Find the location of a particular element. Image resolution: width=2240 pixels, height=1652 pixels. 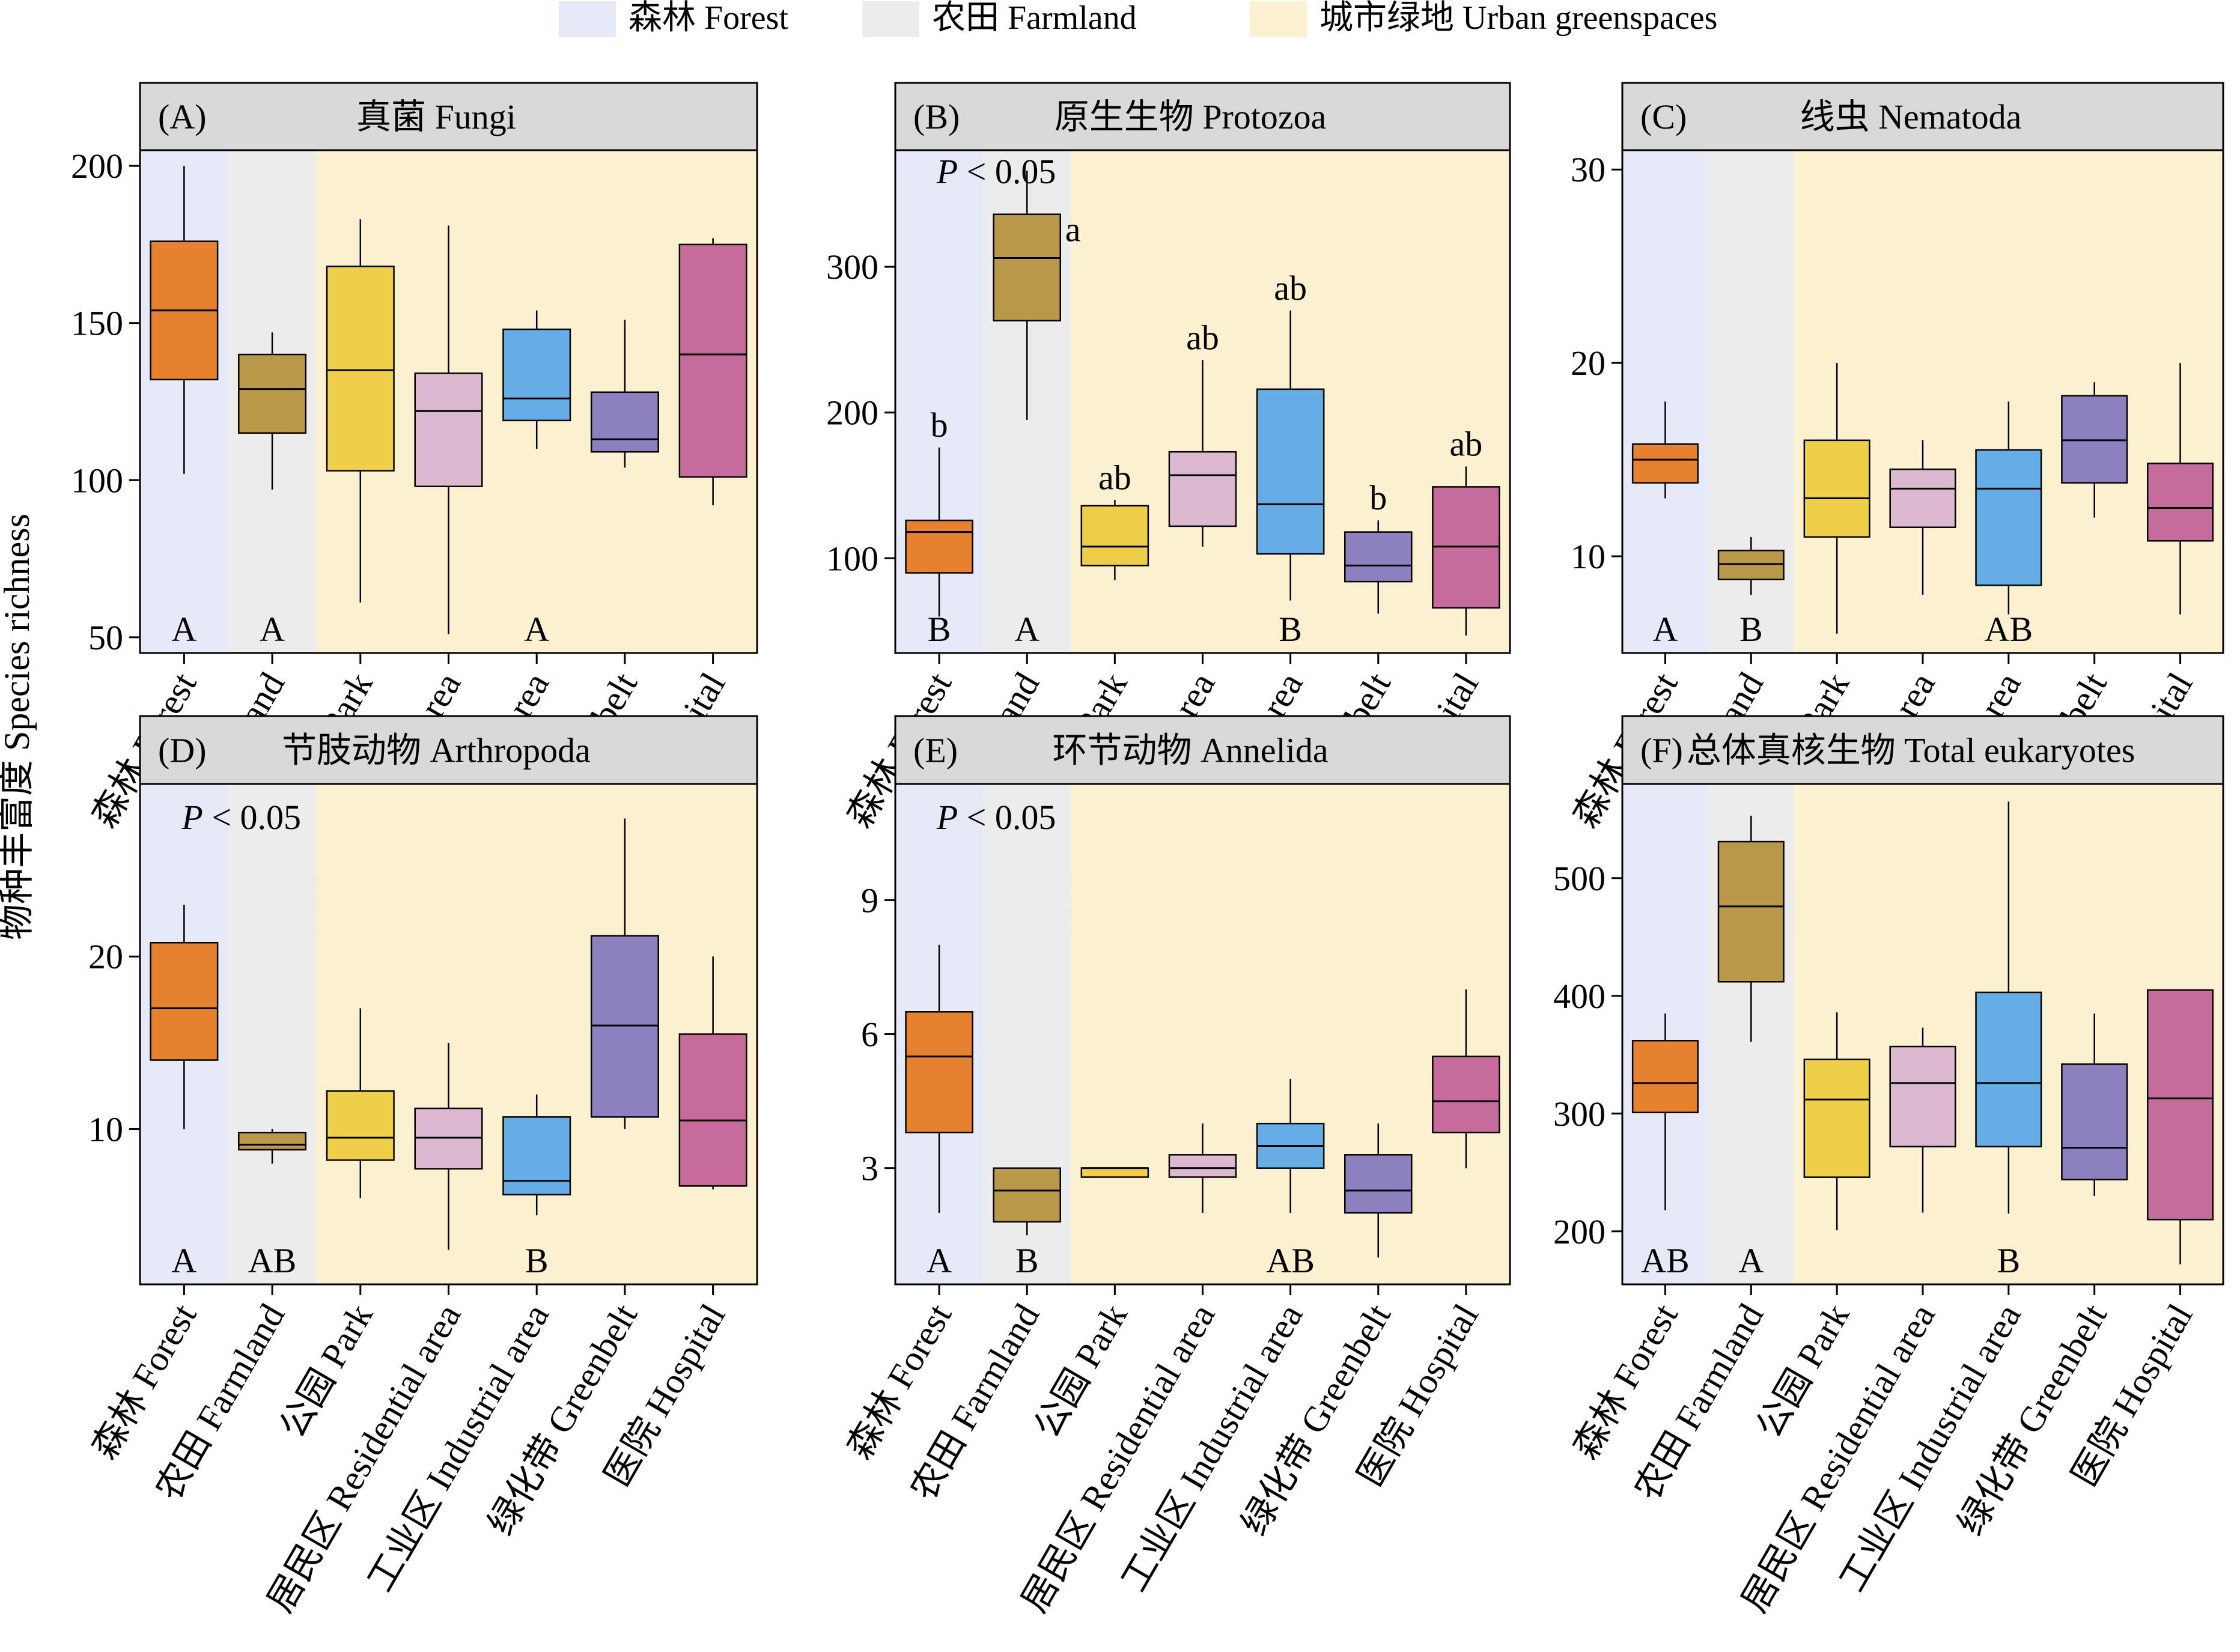

significance-letter: a is located at coordinates (1073, 230).